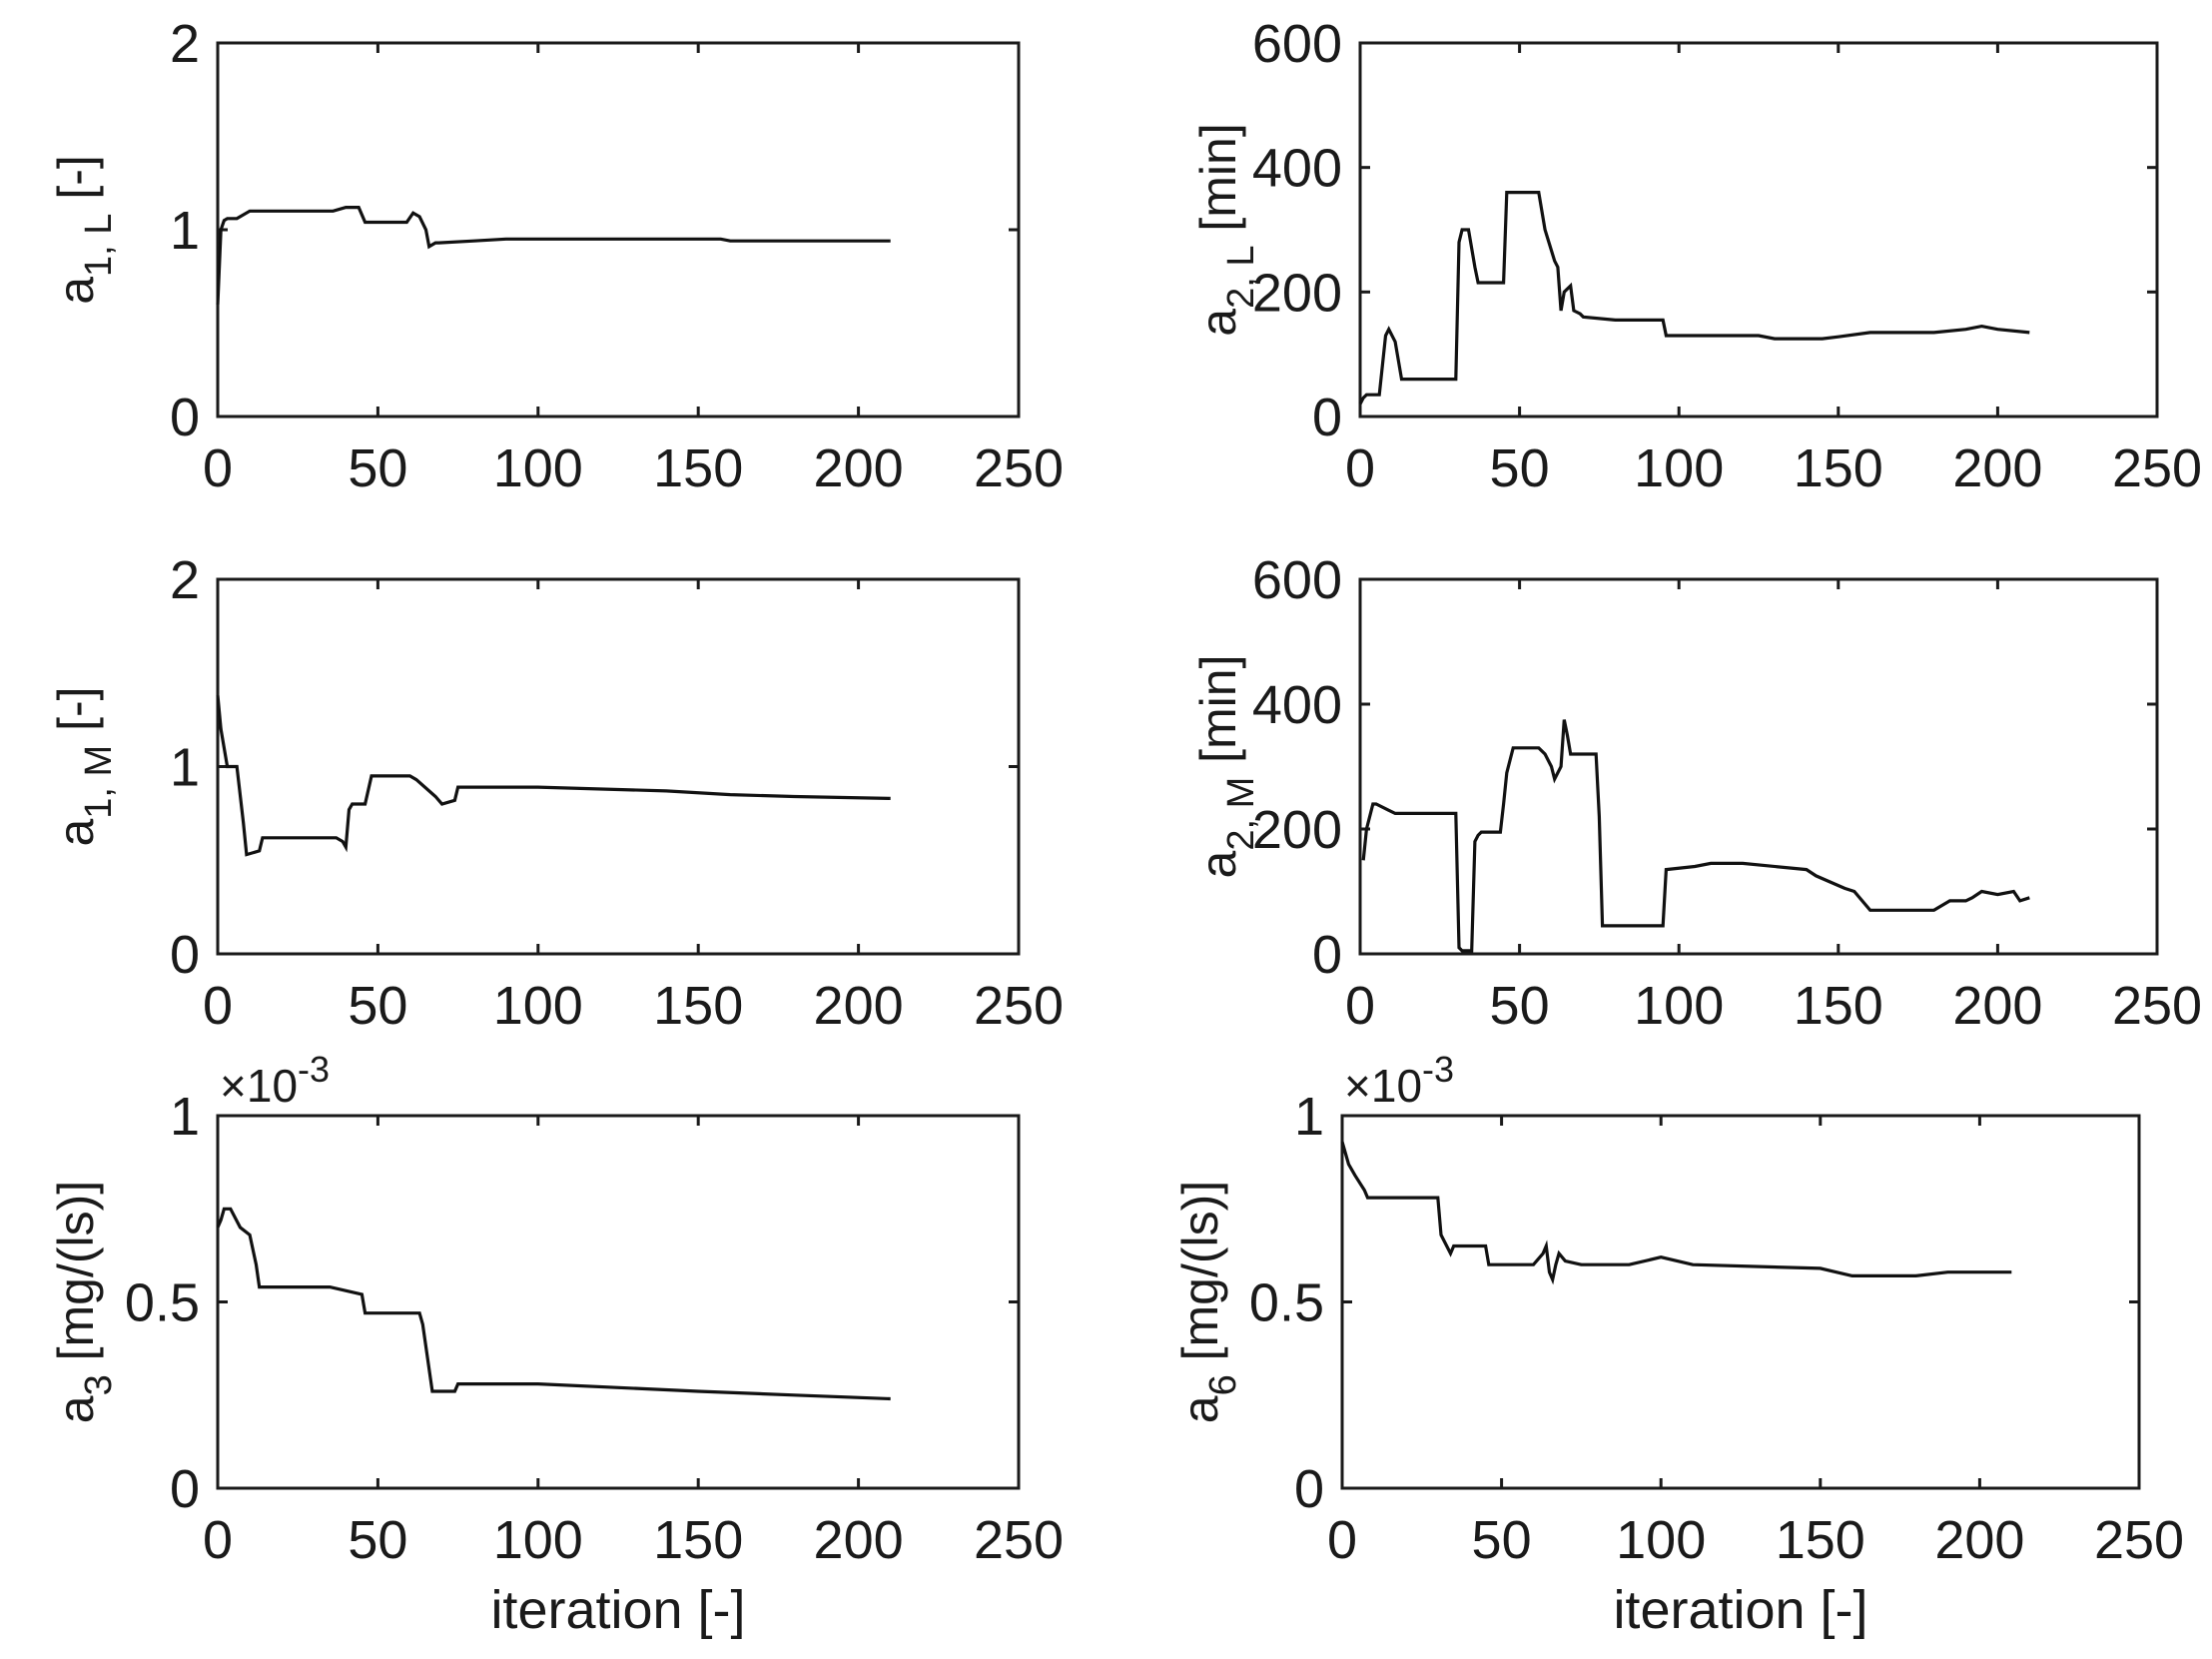  I want to click on y-axis-label: a6 [mg/(ls)], so click(1208, 1302).